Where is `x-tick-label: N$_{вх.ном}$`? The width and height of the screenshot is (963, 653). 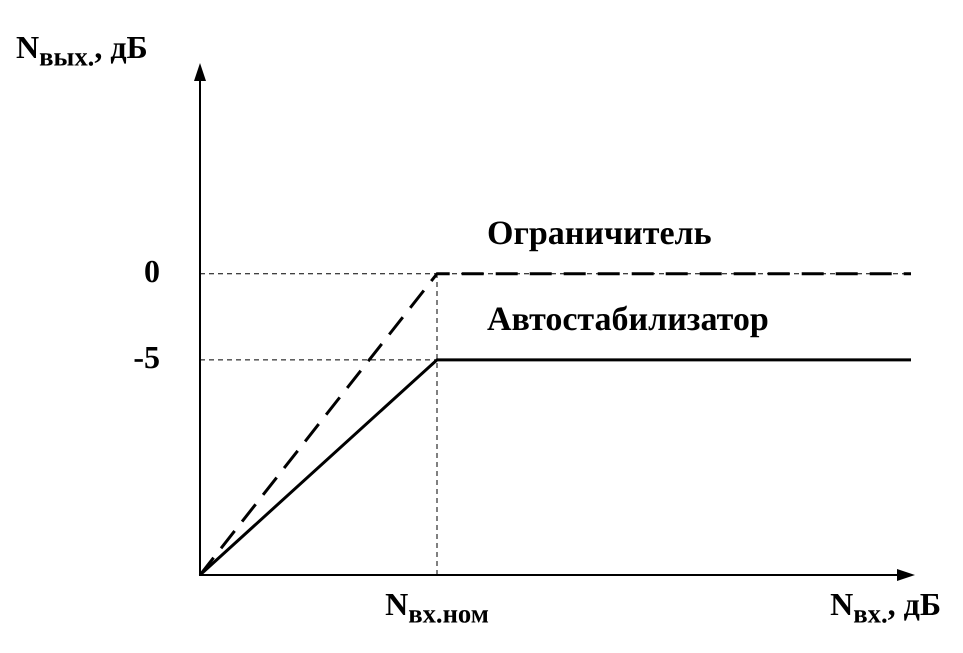
x-tick-label: N$_{вх.ном}$ is located at coordinates (437, 607).